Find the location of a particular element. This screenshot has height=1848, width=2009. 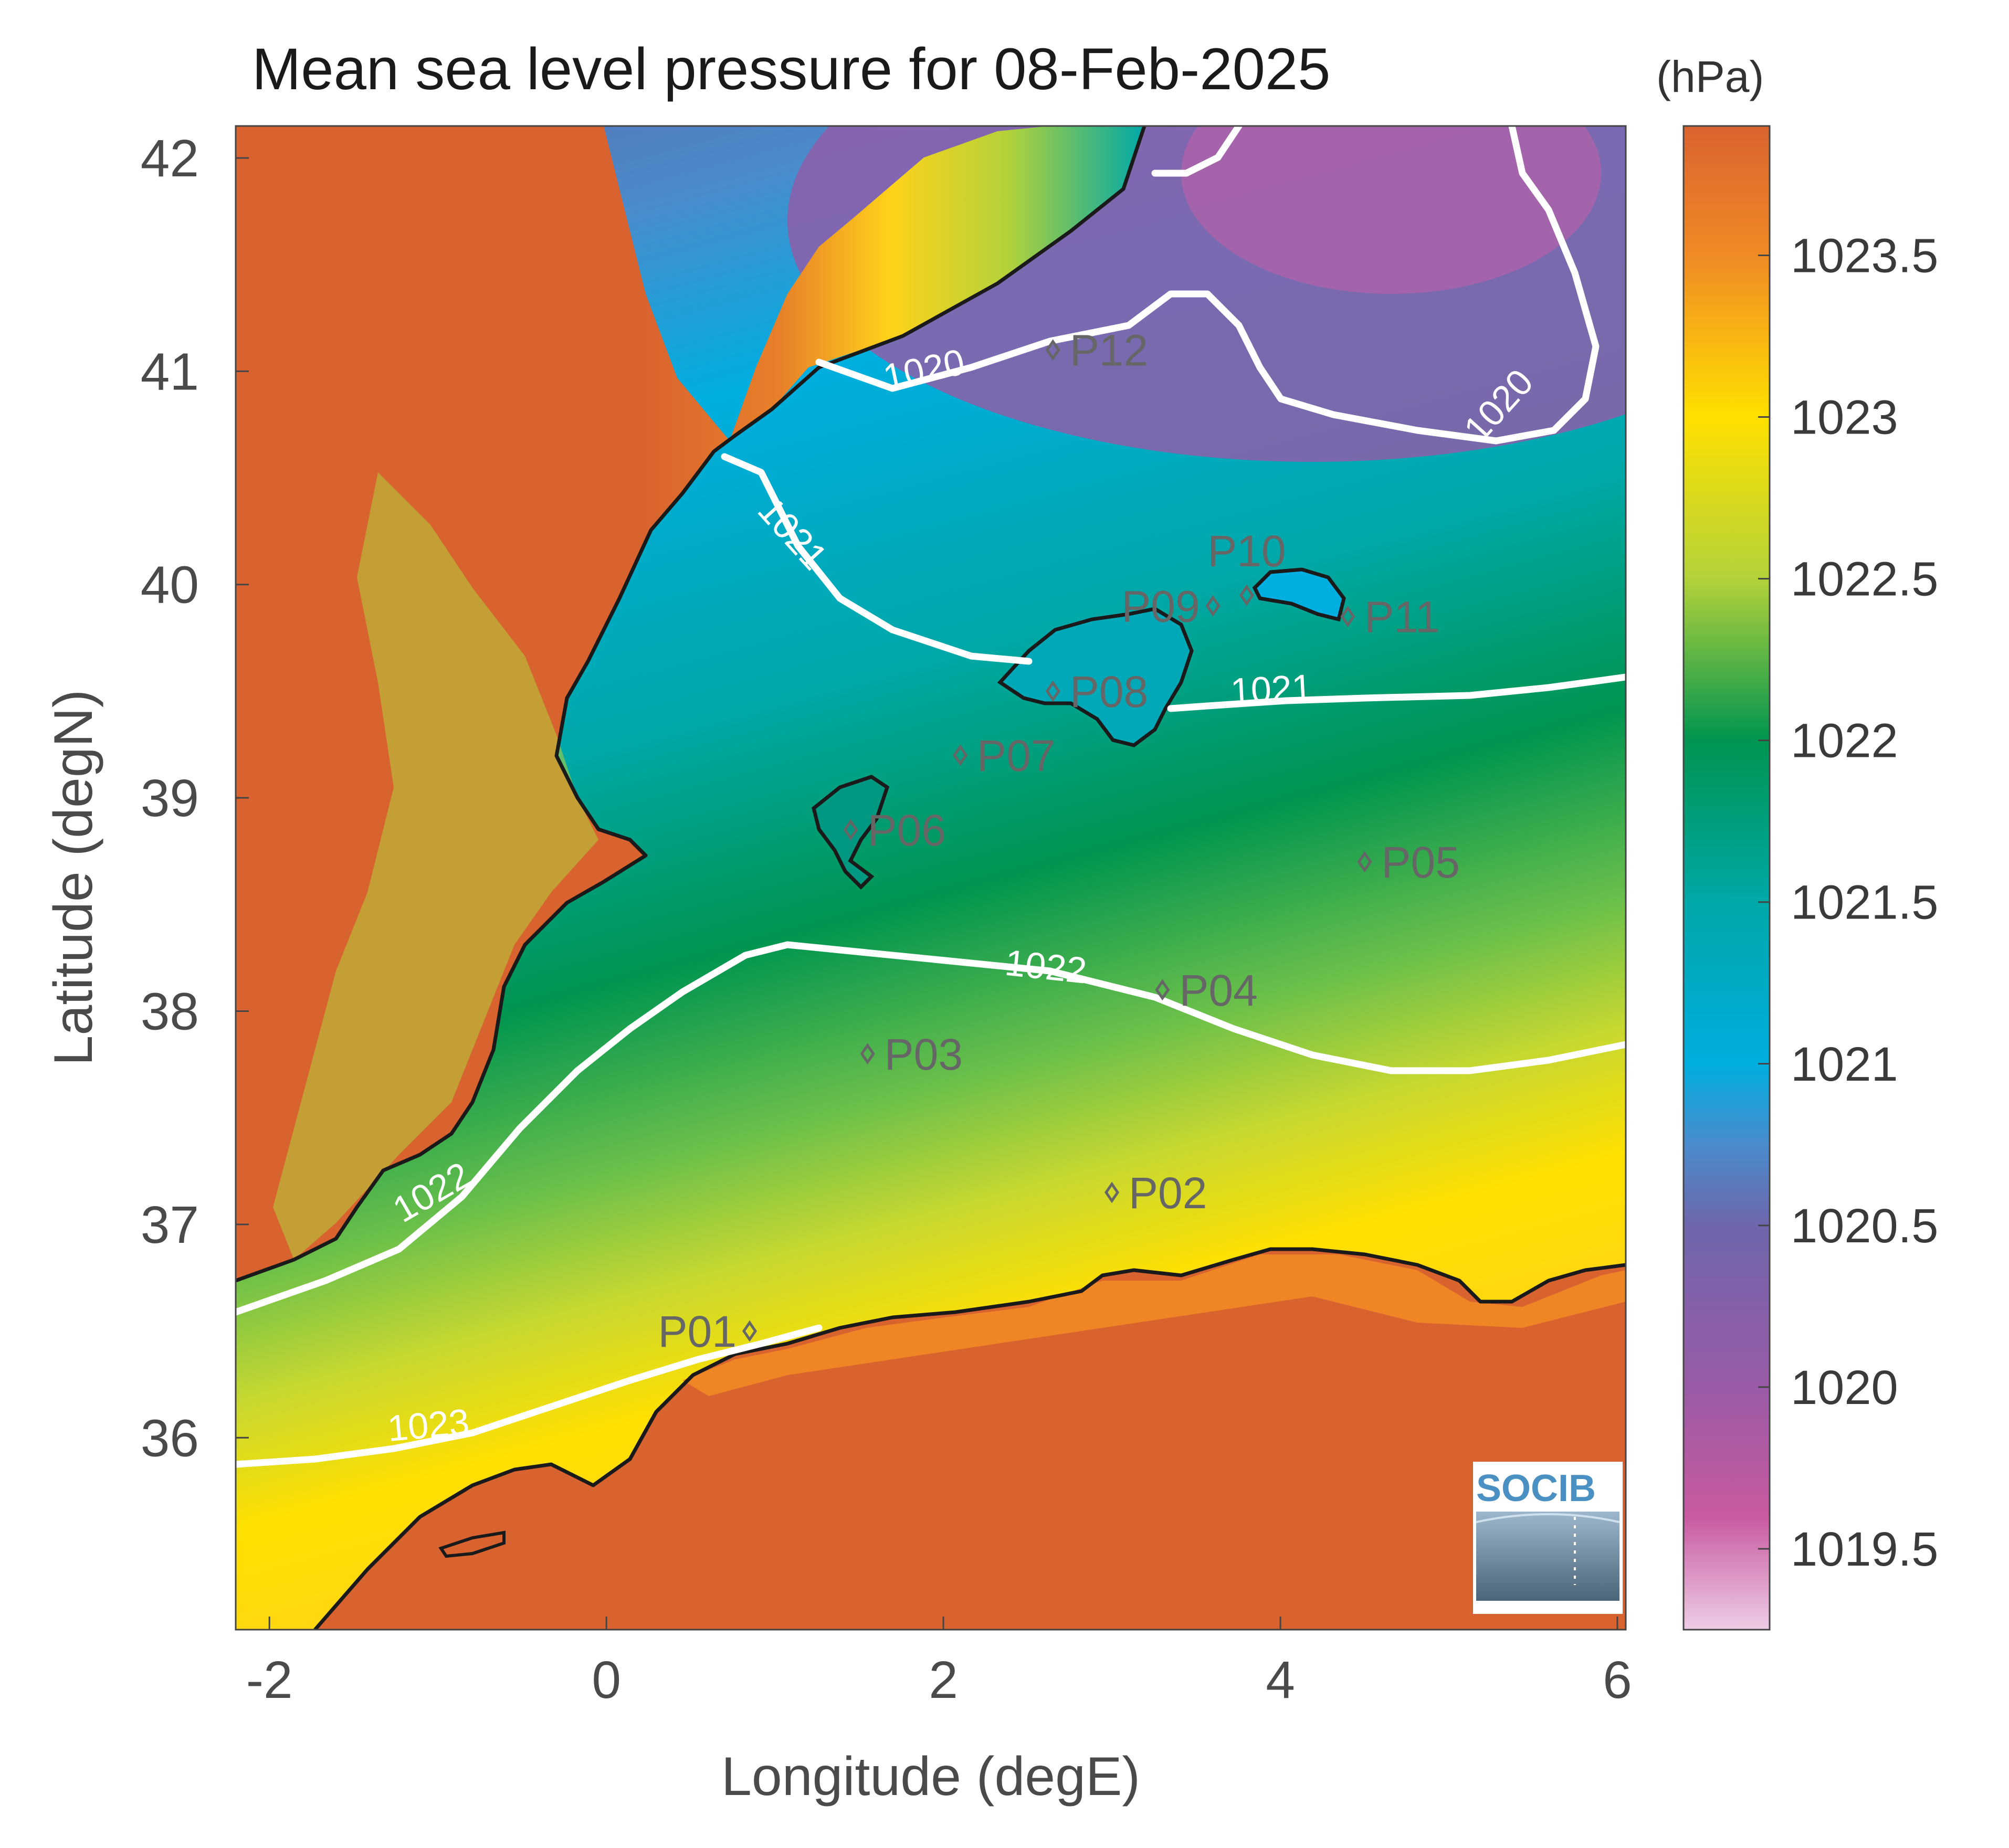

station-p10: P10 is located at coordinates (1246, 566).